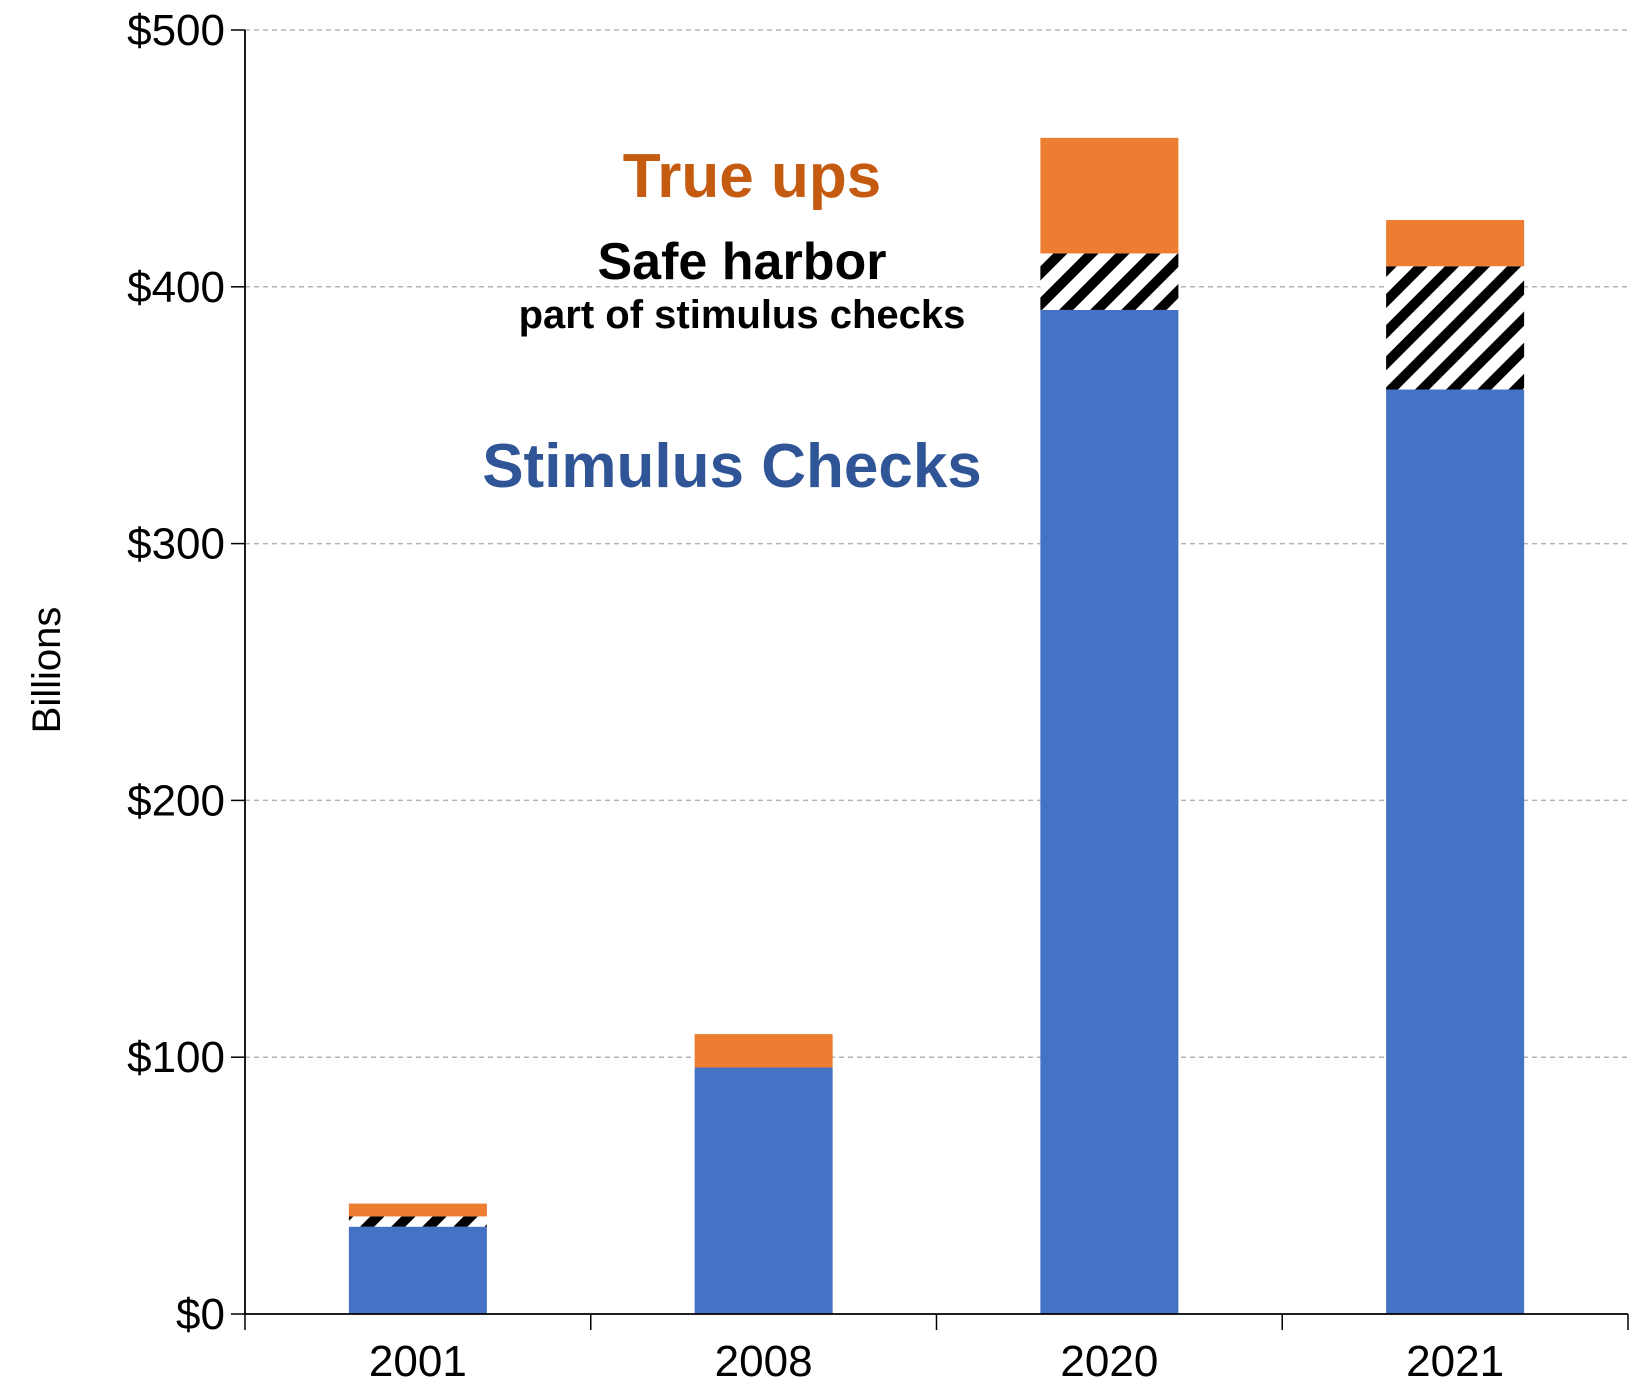 Image resolution: width=1652 pixels, height=1383 pixels. Describe the element at coordinates (1455, 851) in the screenshot. I see `bar-stimulus-checks-2021` at that location.